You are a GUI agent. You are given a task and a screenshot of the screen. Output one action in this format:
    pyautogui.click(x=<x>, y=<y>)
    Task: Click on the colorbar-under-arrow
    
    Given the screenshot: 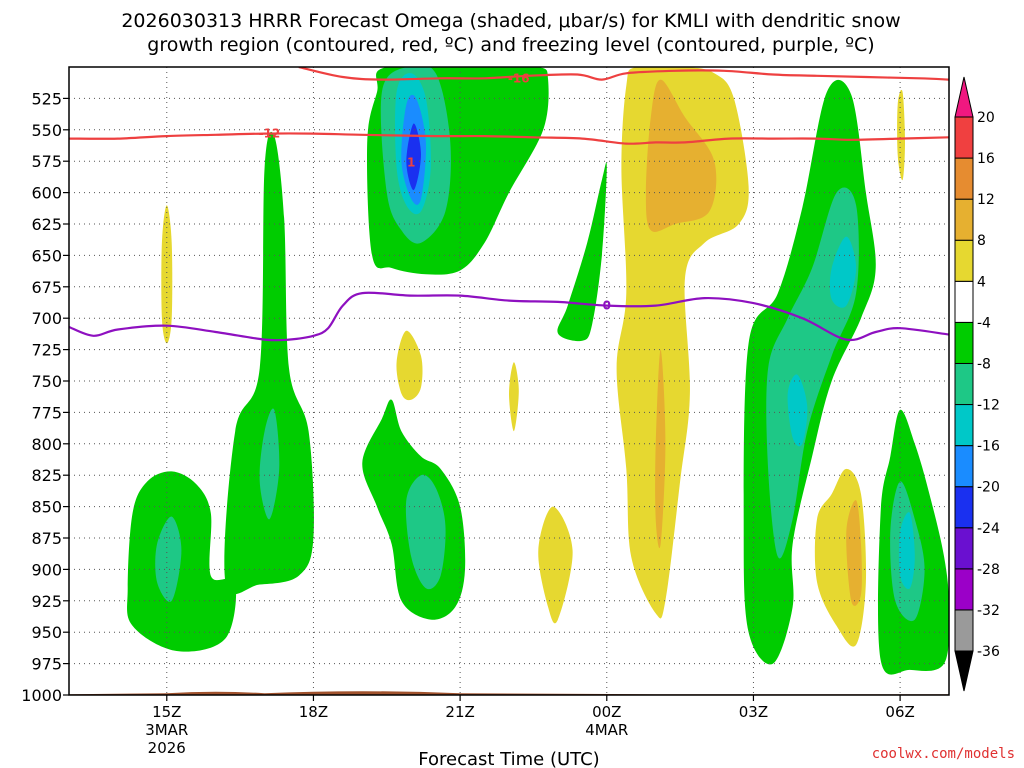 What is the action you would take?
    pyautogui.click(x=964, y=671)
    